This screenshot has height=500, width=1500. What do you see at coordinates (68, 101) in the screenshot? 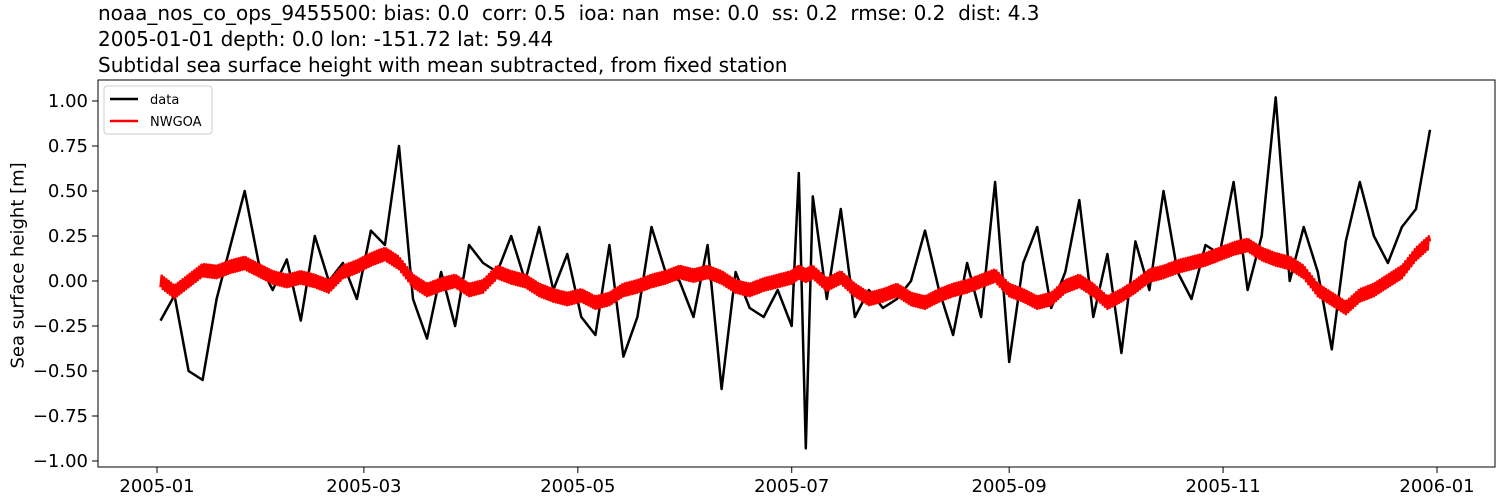
I see `y-tick-label: 1.00` at bounding box center [68, 101].